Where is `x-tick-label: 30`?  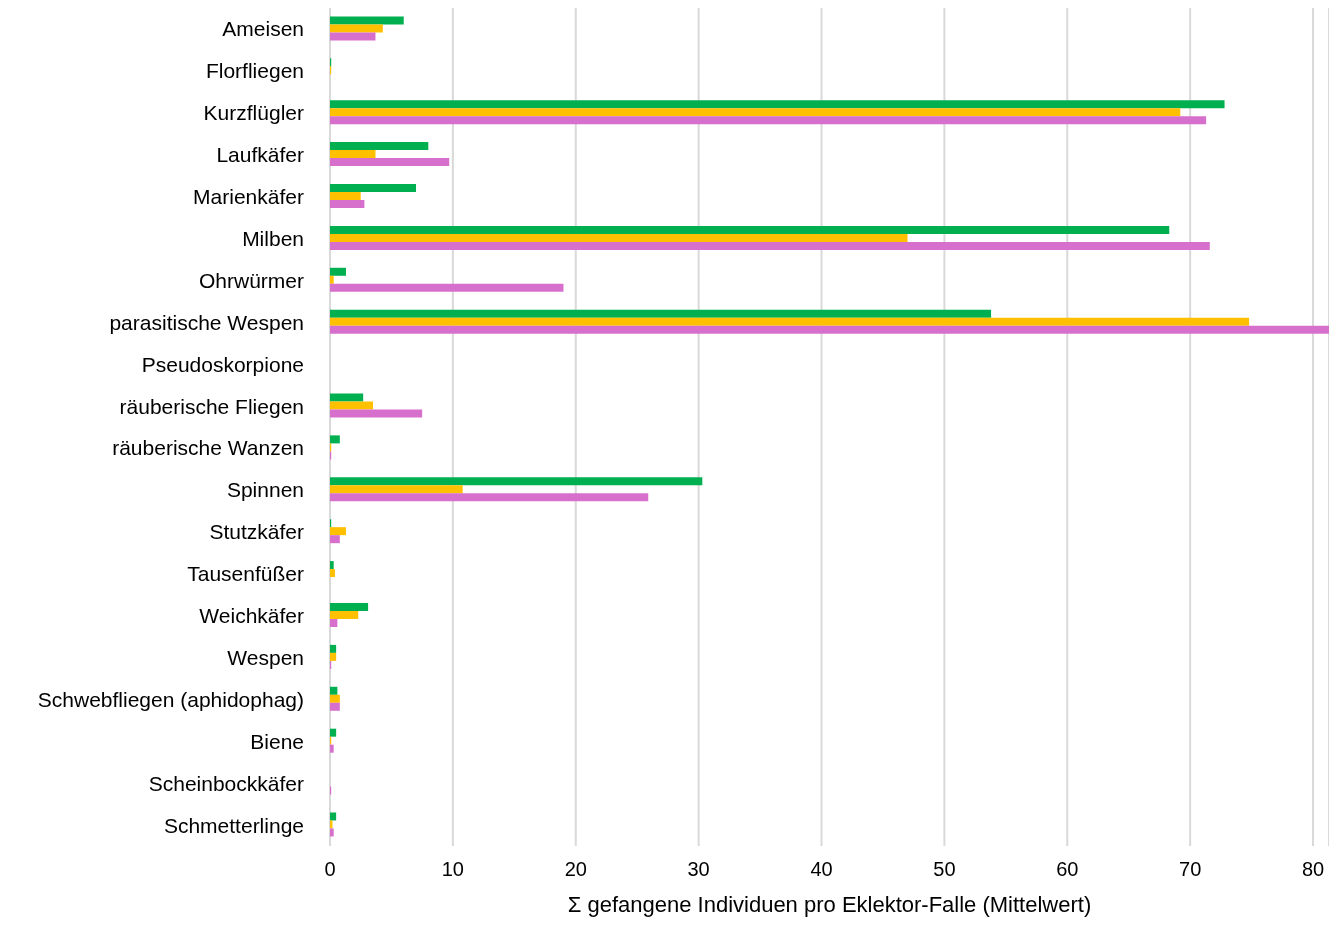
x-tick-label: 30 is located at coordinates (698, 869).